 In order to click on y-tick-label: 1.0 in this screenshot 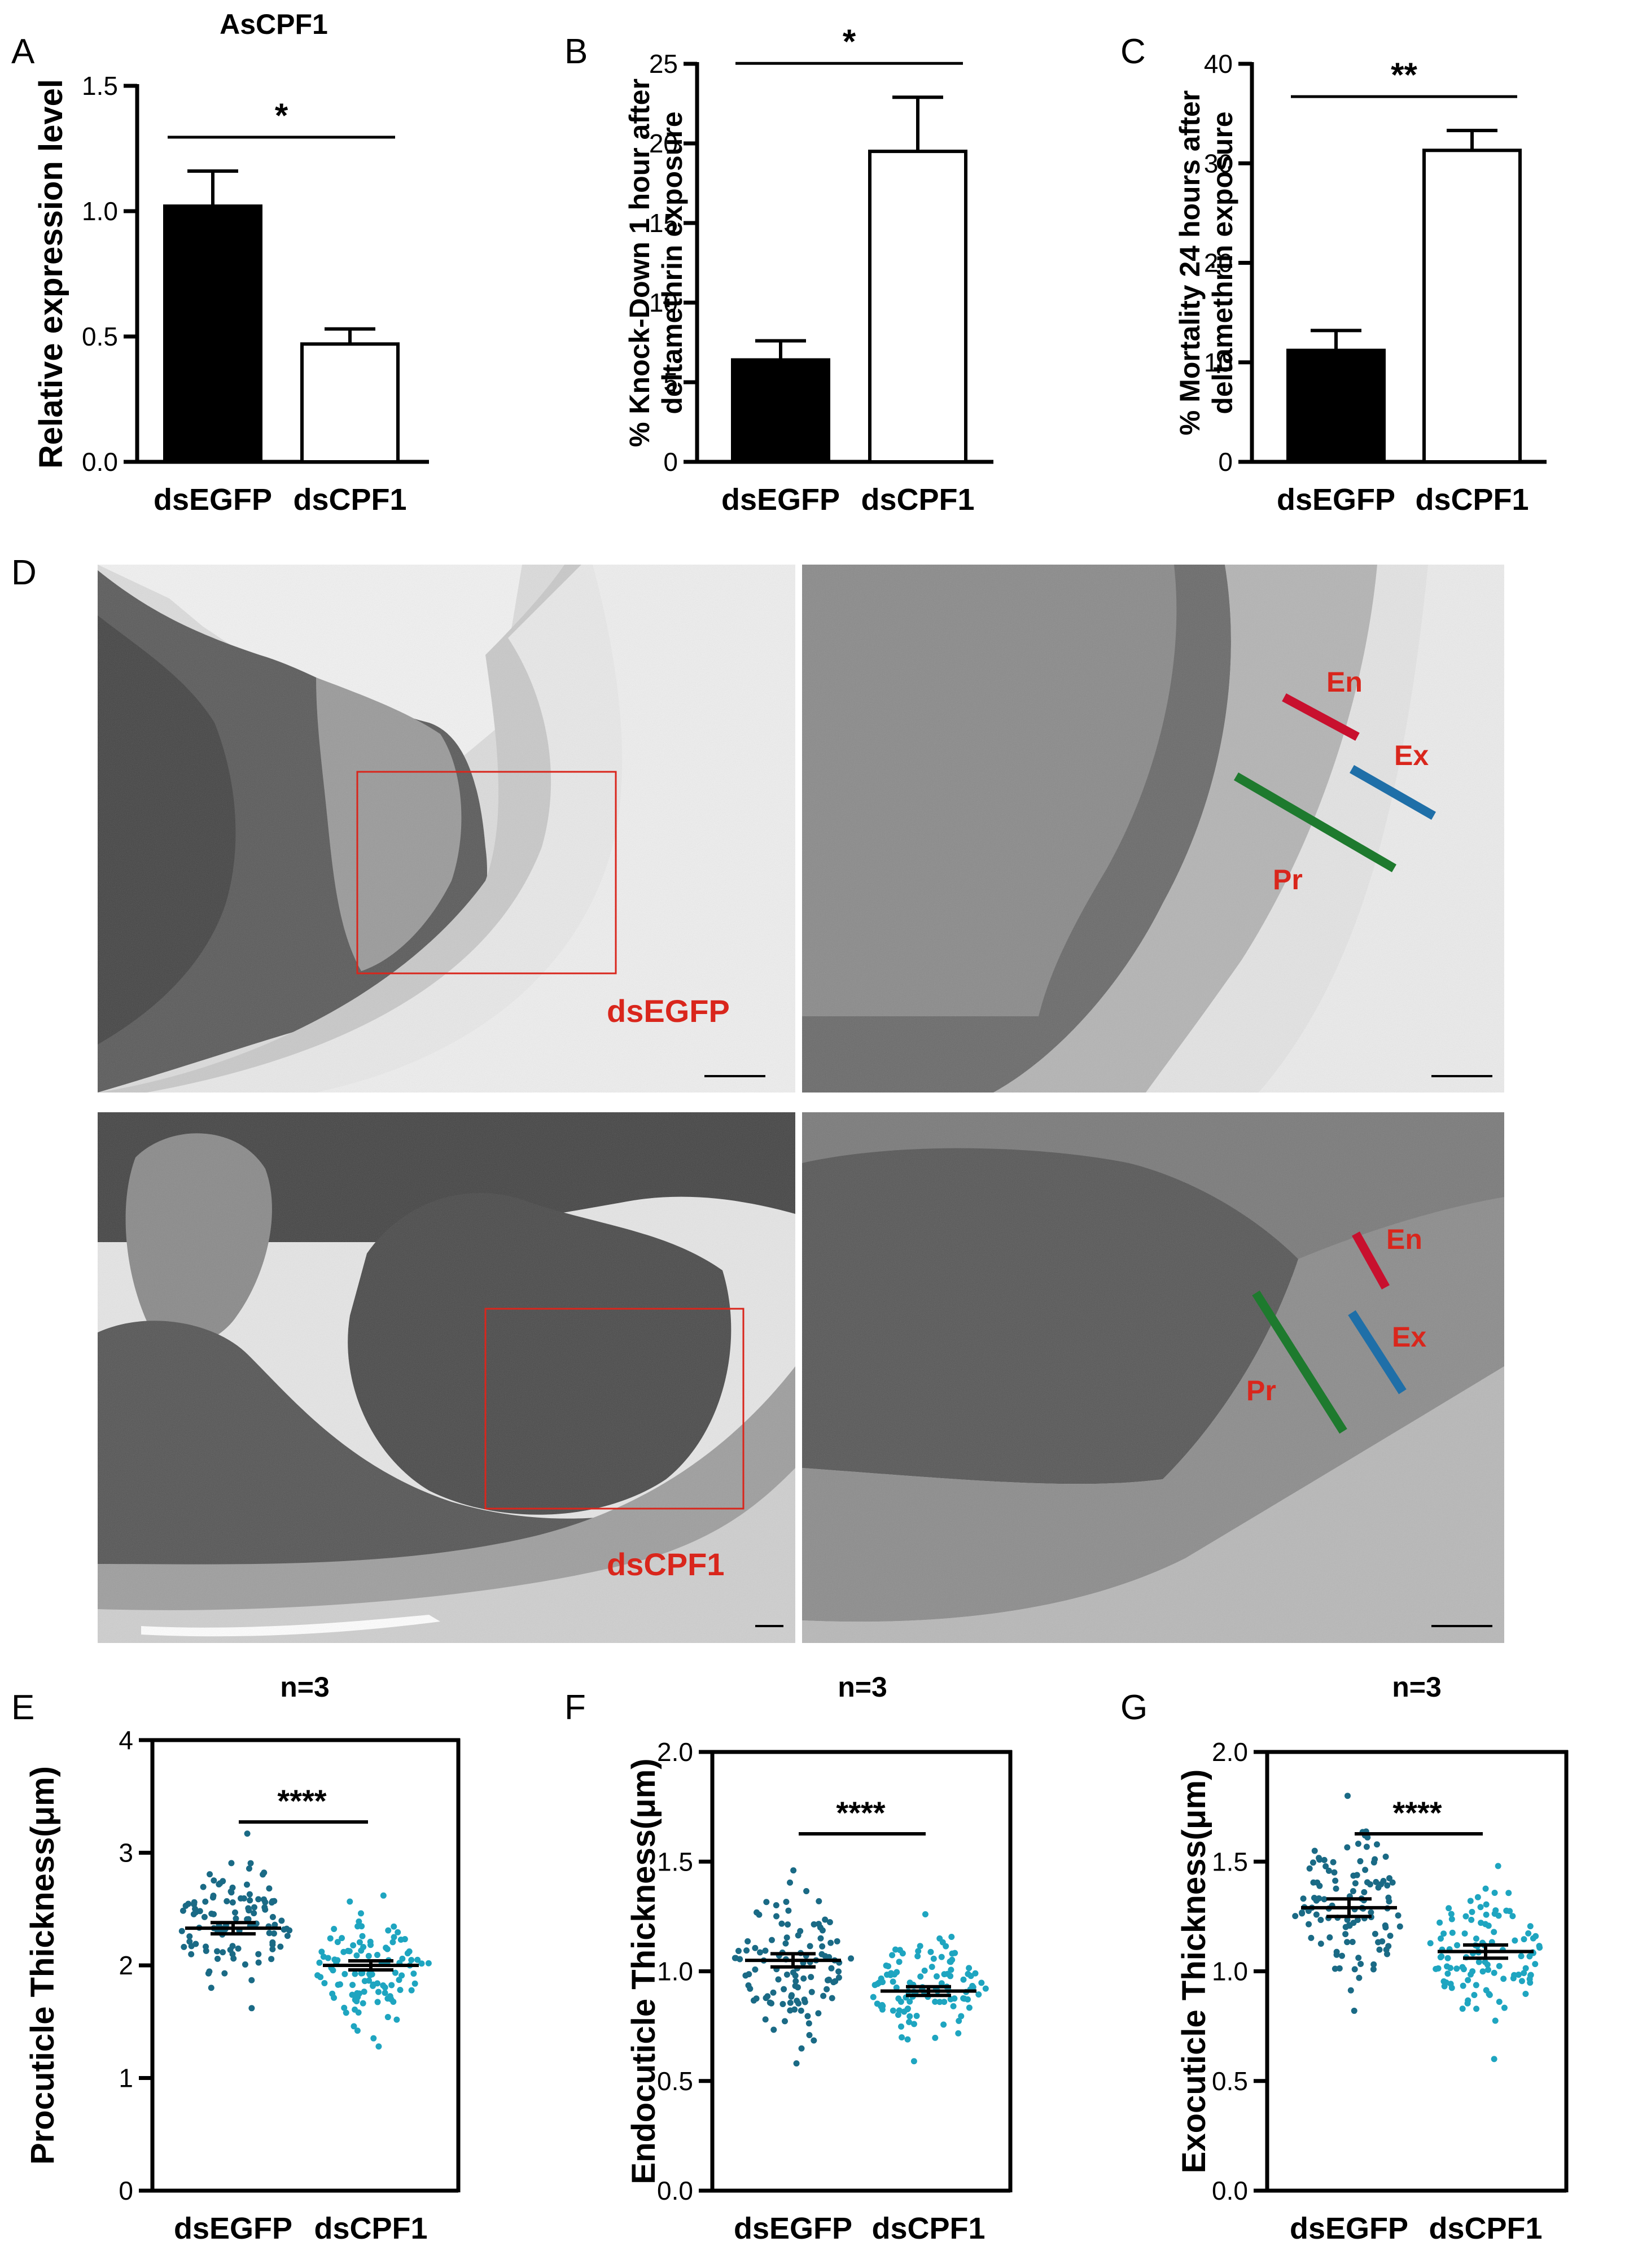, I will do `click(675, 1971)`.